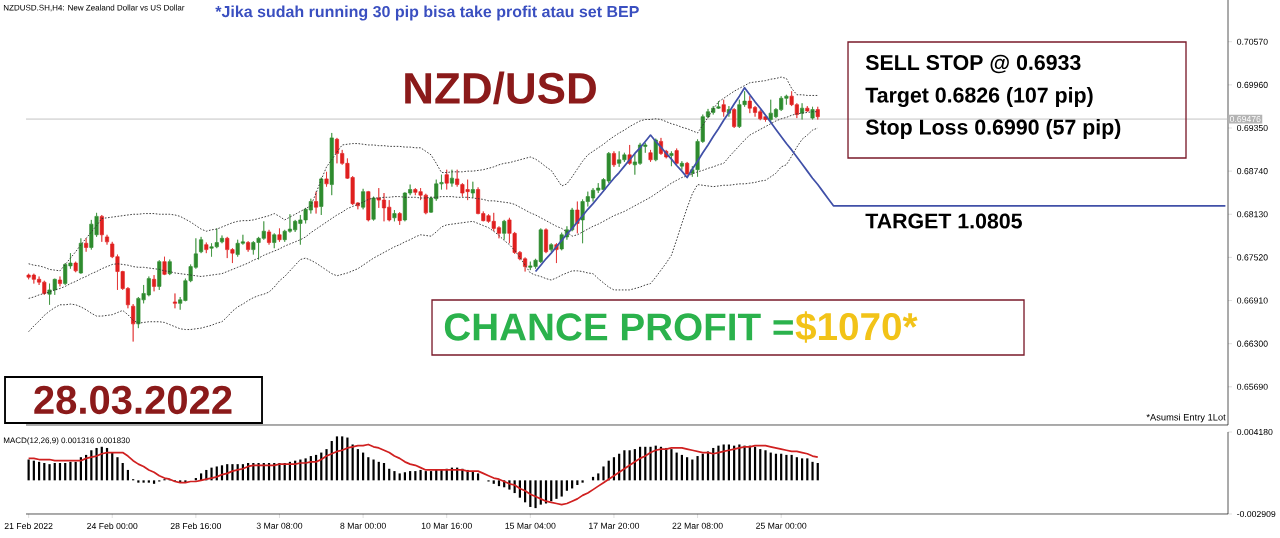 This screenshot has height=538, width=1280. I want to click on x-tick-label: 24 Feb 00:00, so click(112, 526).